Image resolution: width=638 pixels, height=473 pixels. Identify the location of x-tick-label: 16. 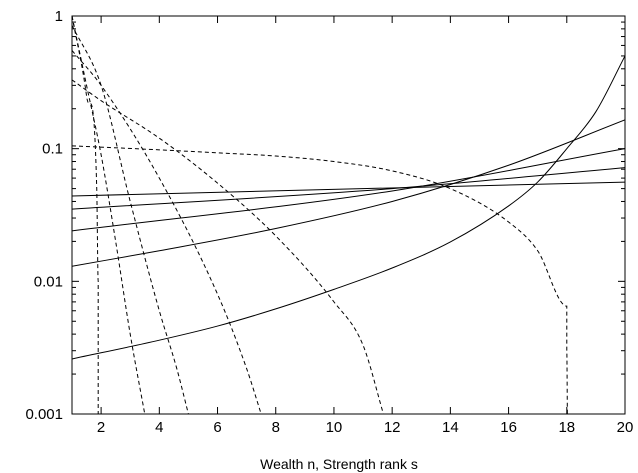
(508, 427).